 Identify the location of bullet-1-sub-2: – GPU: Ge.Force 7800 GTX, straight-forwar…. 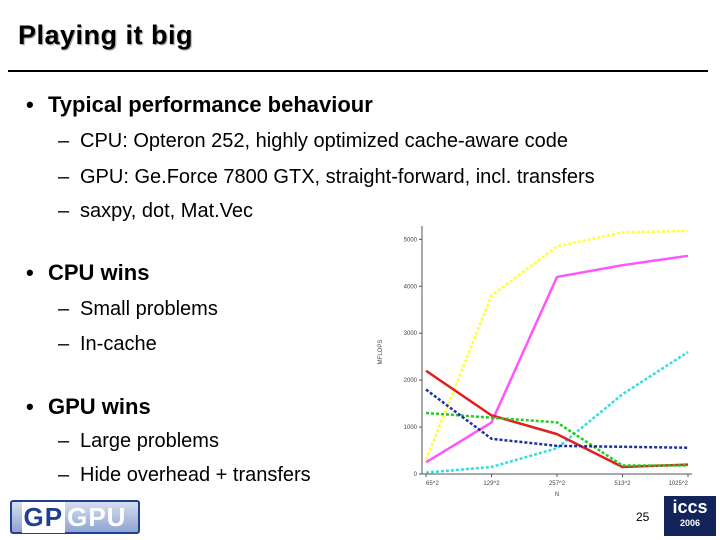
(326, 177).